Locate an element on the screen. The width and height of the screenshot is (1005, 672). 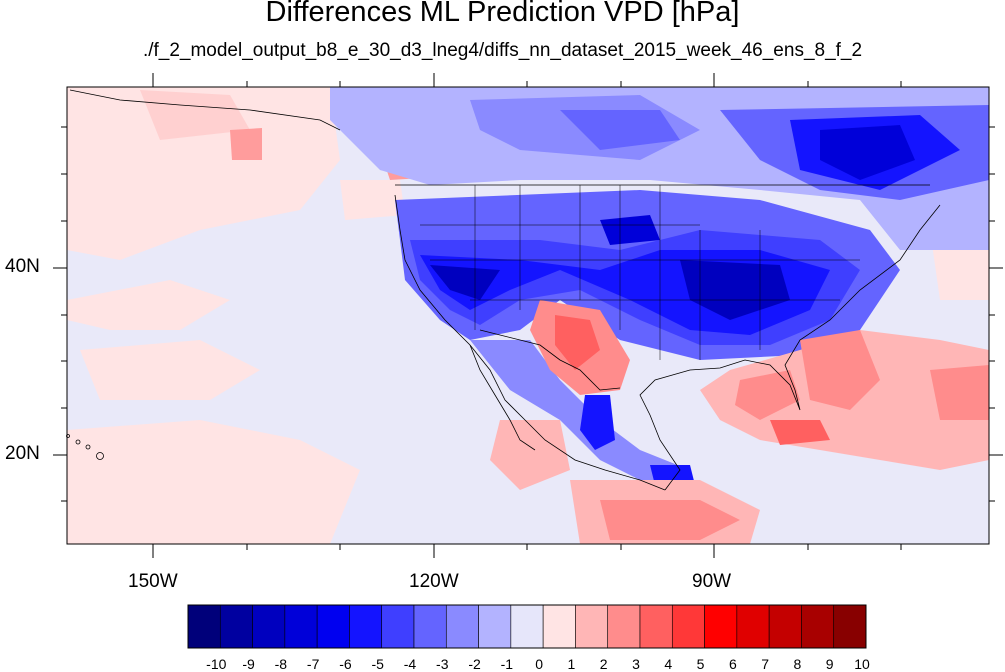
colorbar-tick-label: -4 is located at coordinates (410, 664).